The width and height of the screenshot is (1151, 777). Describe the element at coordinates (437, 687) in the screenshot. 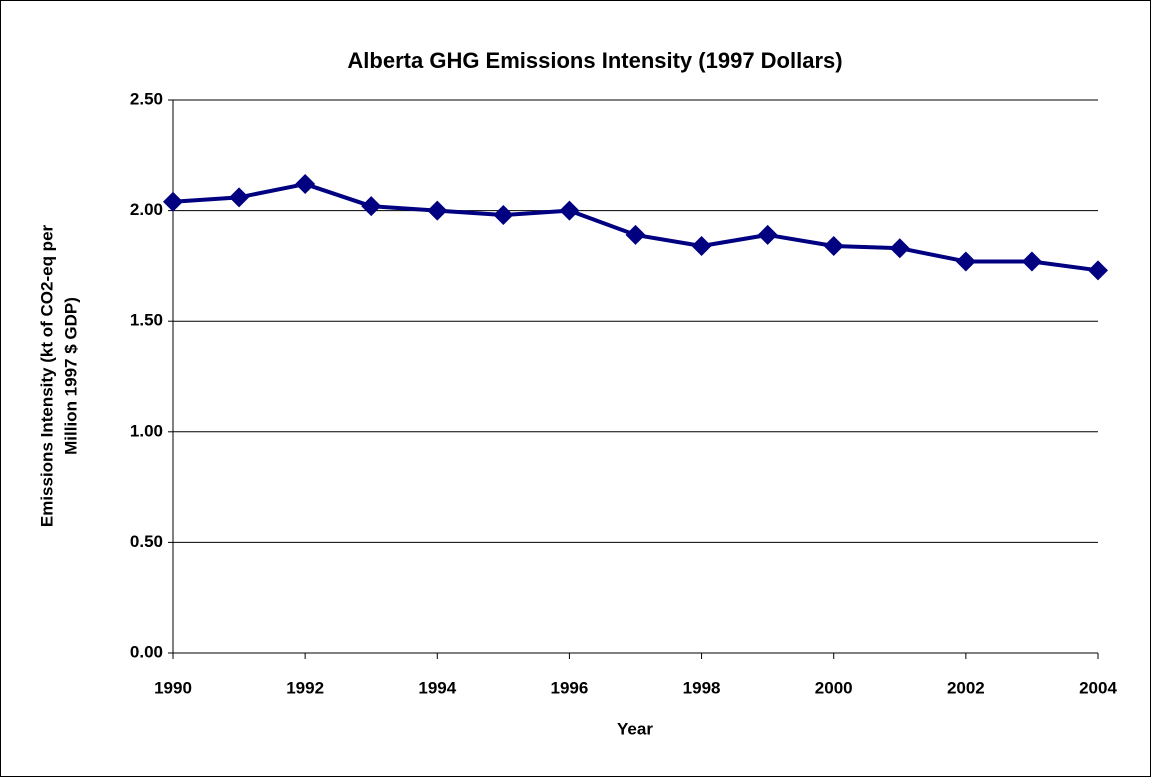

I see `x-tick-label: 1994` at that location.